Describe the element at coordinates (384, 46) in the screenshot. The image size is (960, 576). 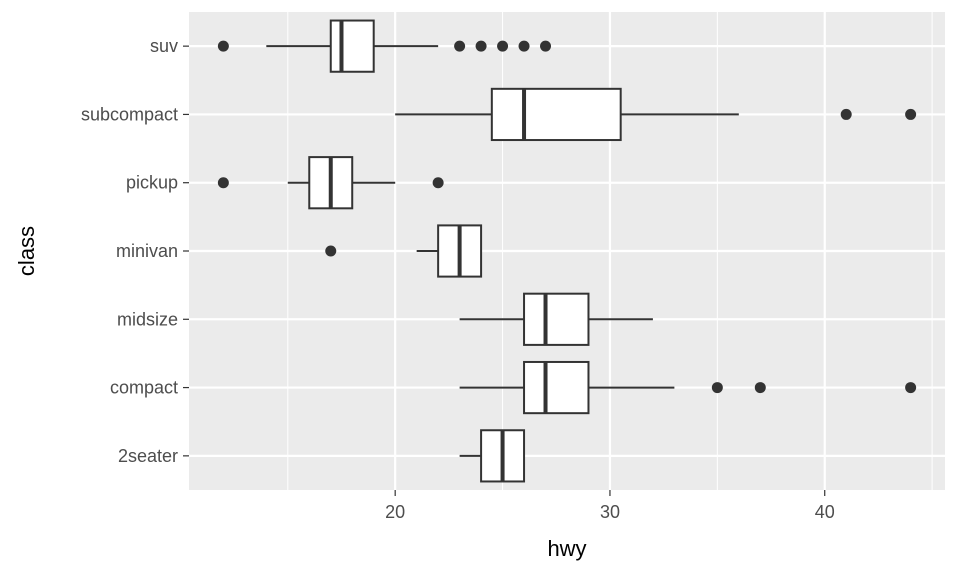
I see `box-suv` at that location.